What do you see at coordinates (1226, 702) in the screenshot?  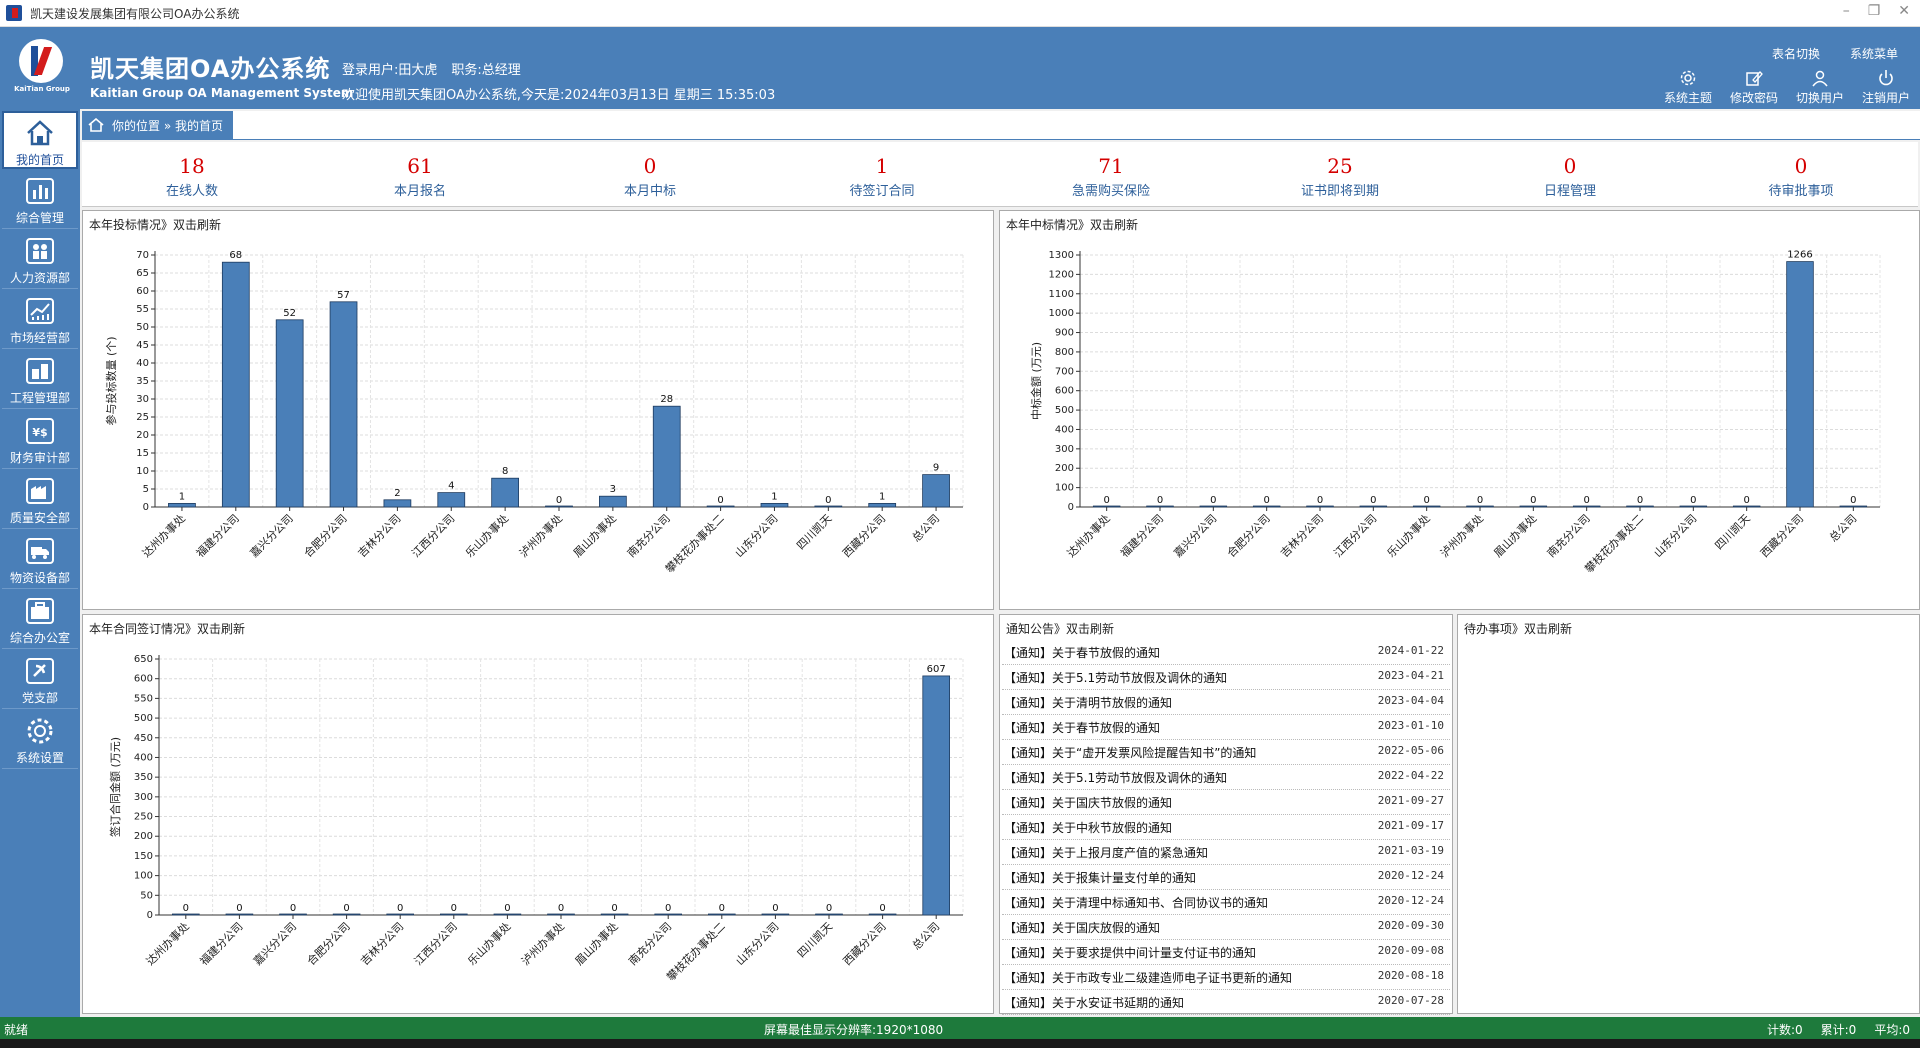 I see `notice-item: 【通知】关于清明节放假的通知 2023-04-04` at bounding box center [1226, 702].